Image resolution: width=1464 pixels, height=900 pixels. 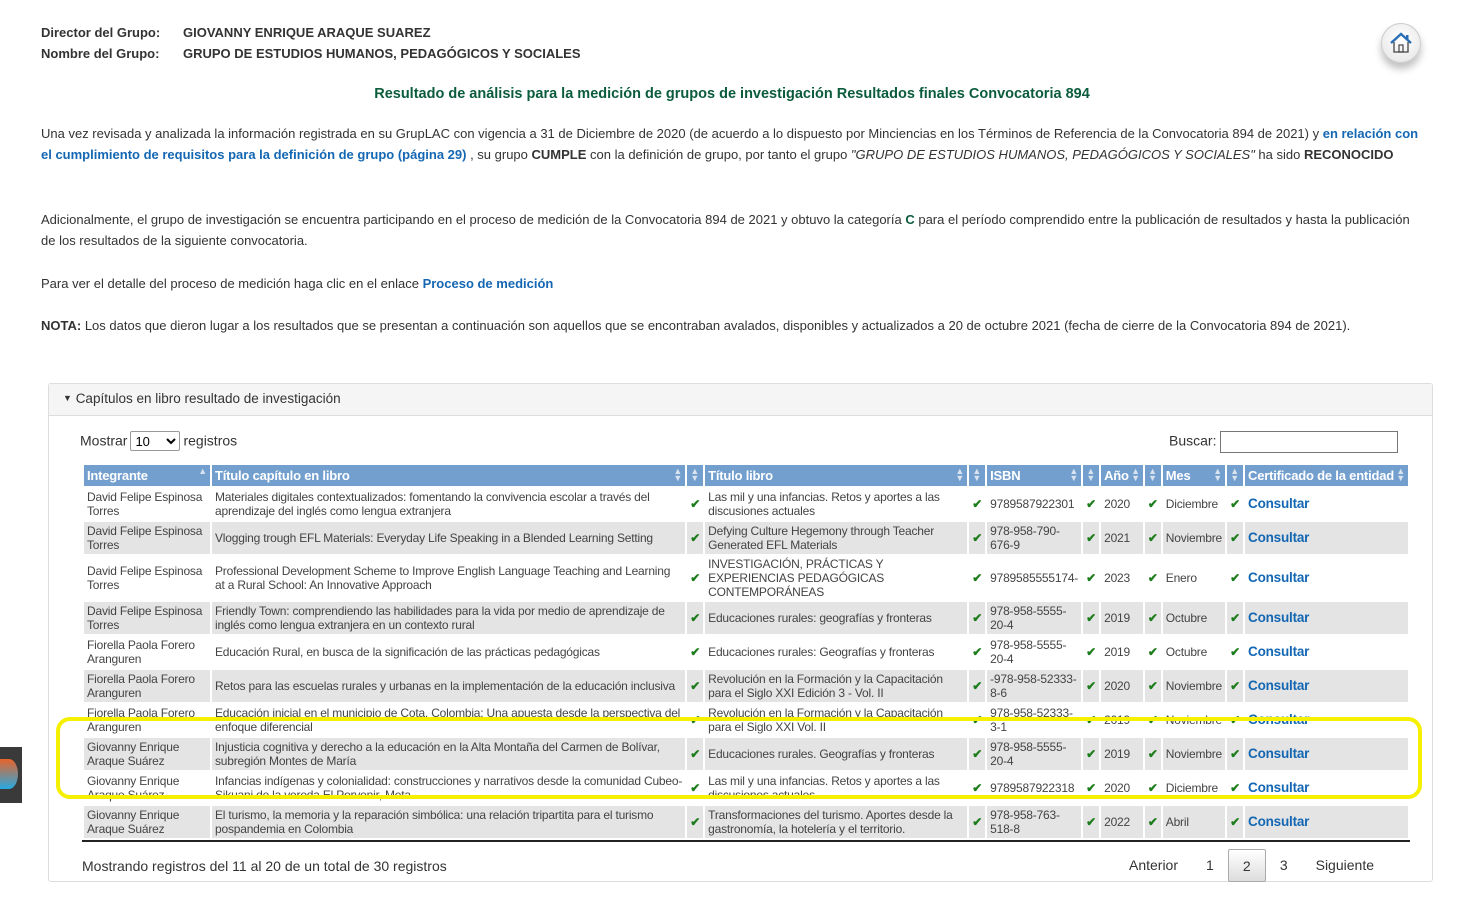 What do you see at coordinates (1153, 865) in the screenshot?
I see `pagination-prev: Anterior` at bounding box center [1153, 865].